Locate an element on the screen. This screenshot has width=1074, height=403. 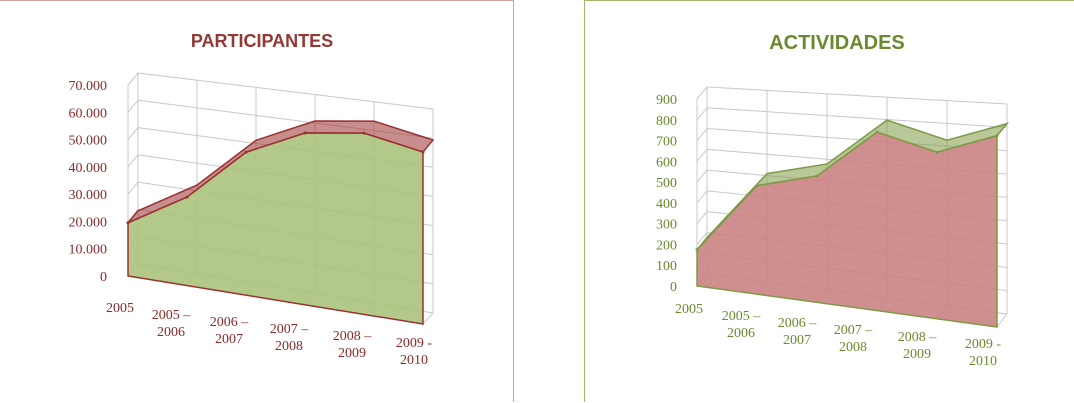
y-tick-label: 600 is located at coordinates (666, 162).